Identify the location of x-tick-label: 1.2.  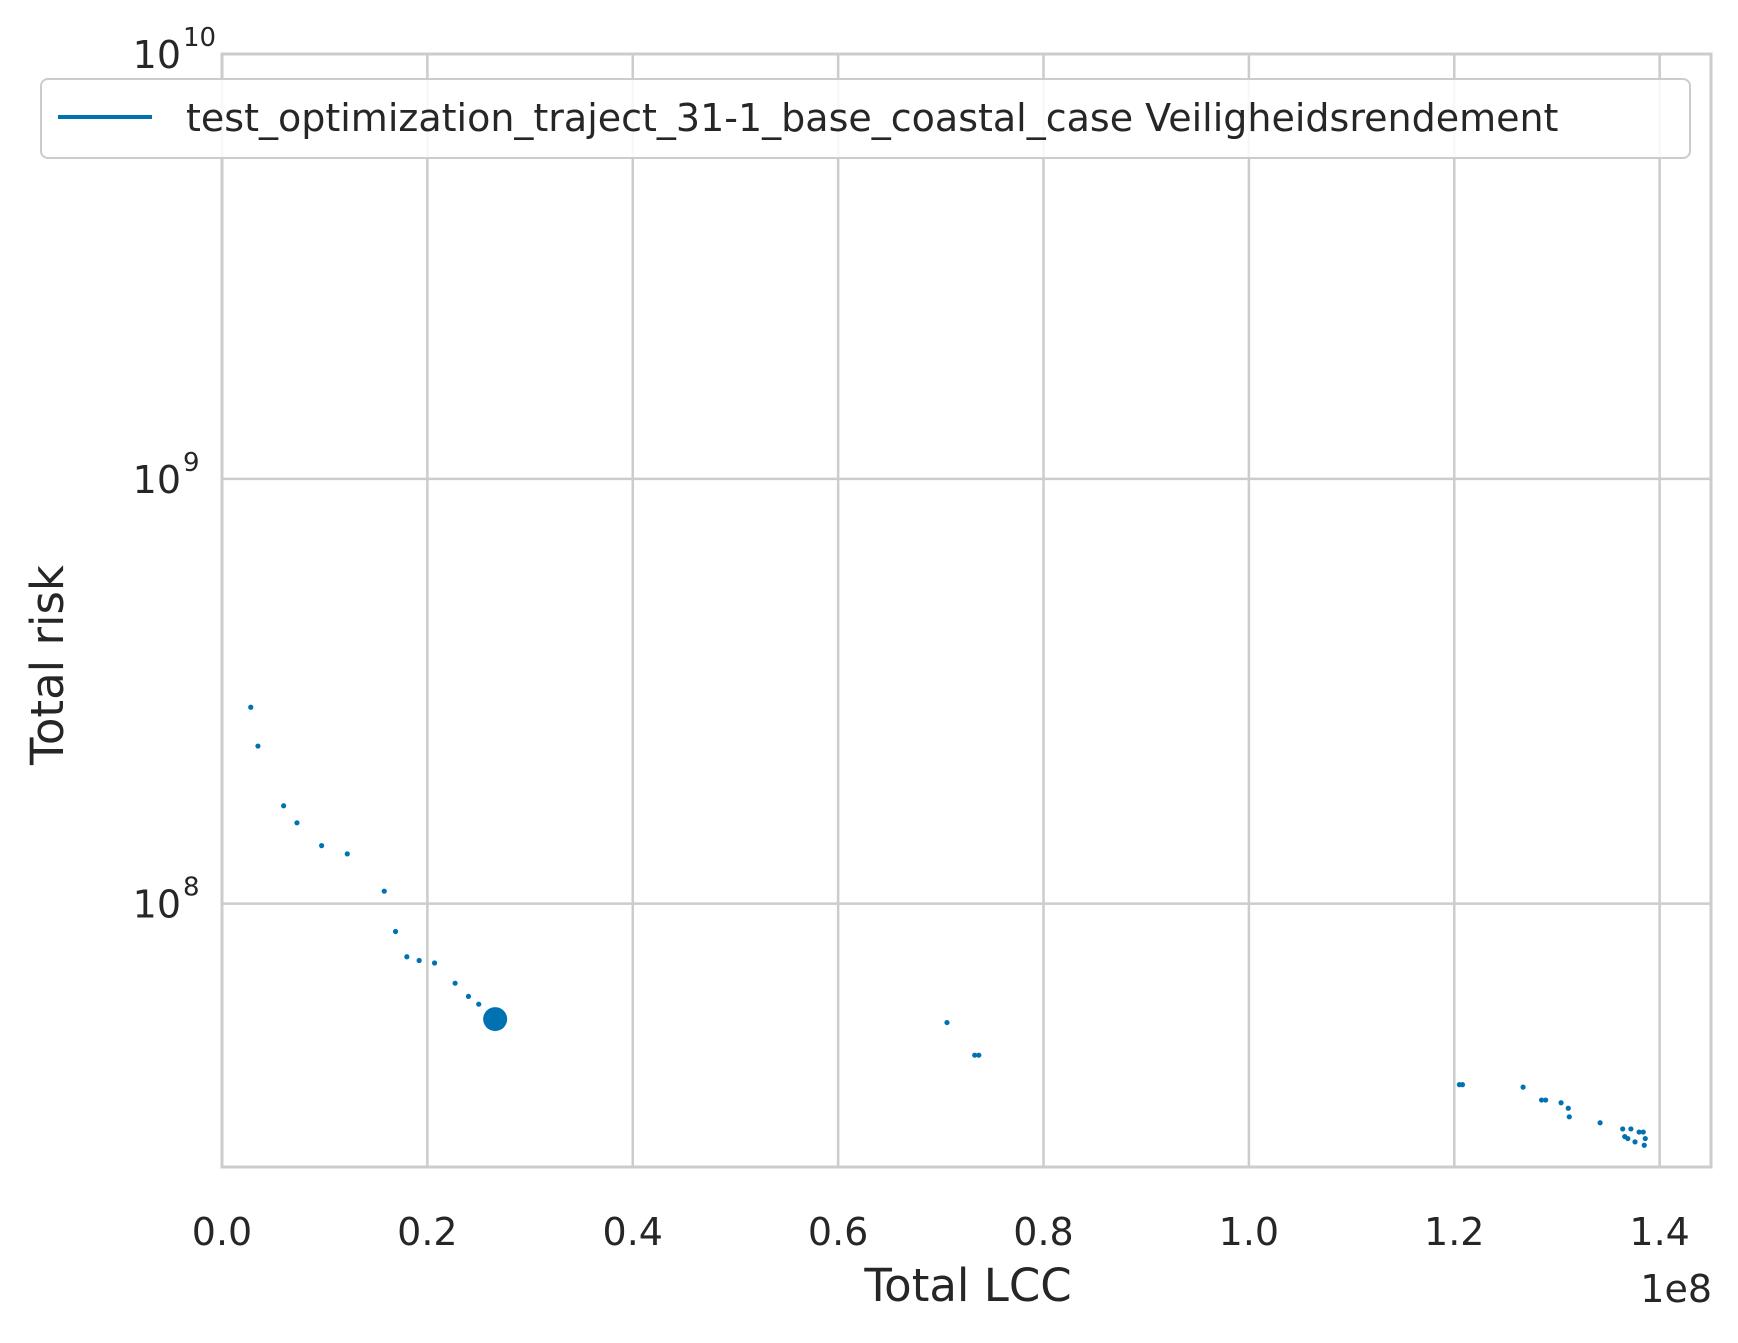
(1454, 1232).